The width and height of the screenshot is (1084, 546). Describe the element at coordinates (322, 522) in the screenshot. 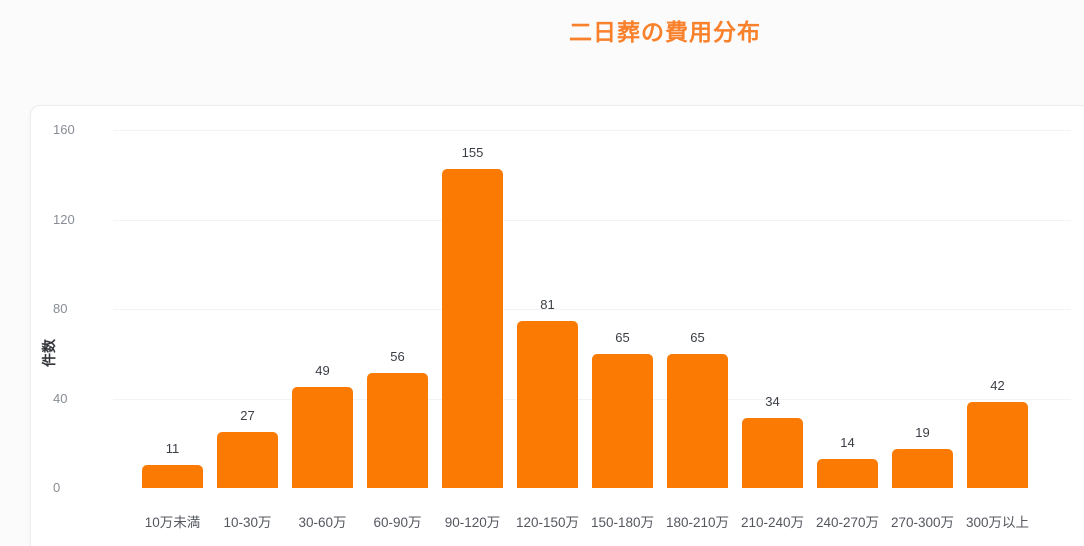

I see `x-tick-label: 30-60万` at that location.